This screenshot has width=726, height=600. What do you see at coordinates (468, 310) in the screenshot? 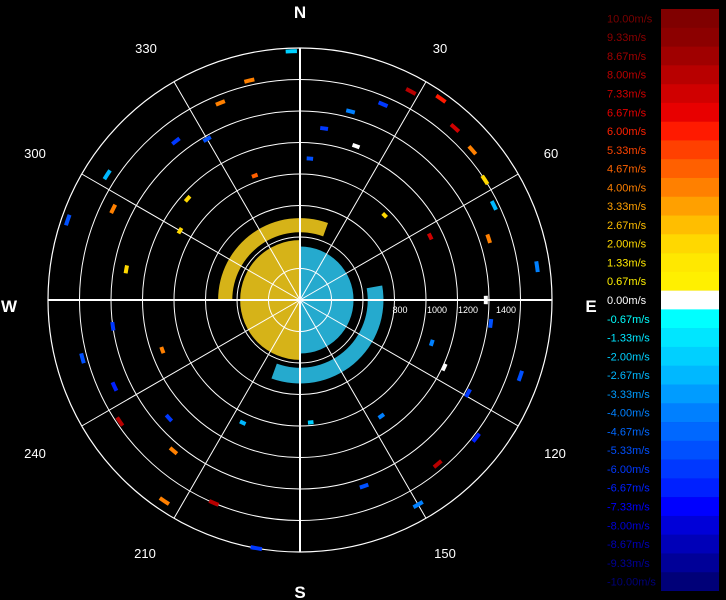
I see `range-label-1200: 1200` at bounding box center [468, 310].